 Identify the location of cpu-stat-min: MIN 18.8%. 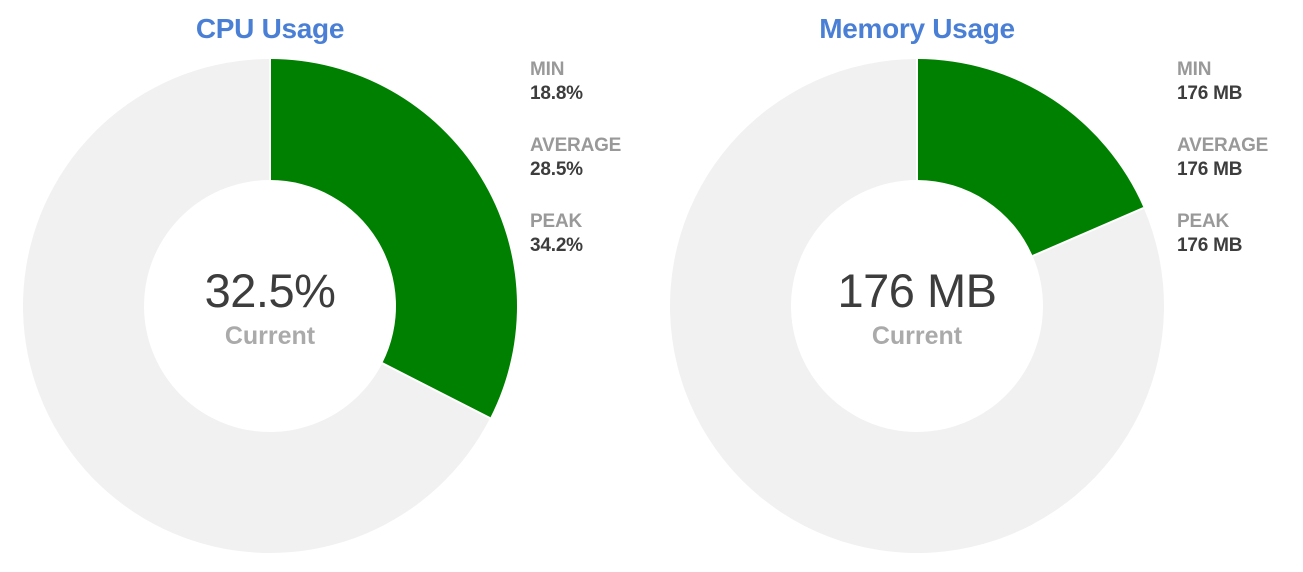
(589, 96).